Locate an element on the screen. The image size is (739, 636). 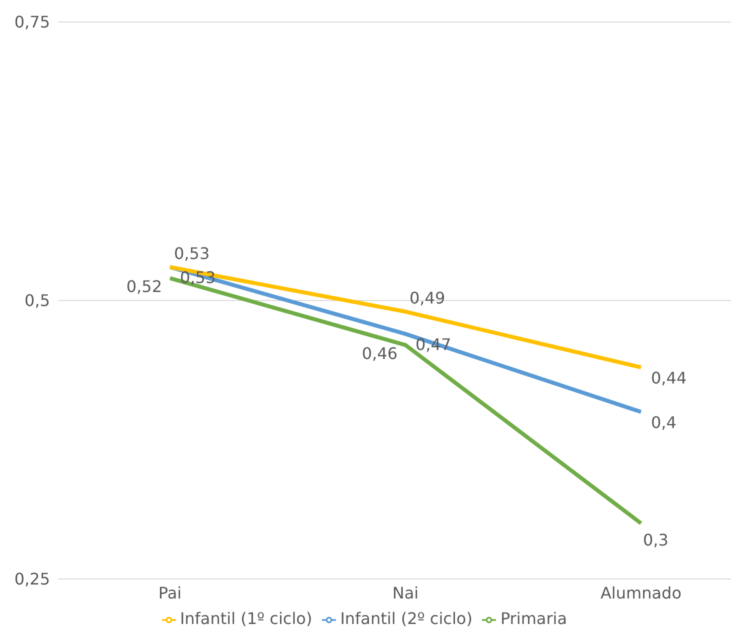
data-label: 0,3 is located at coordinates (655, 540).